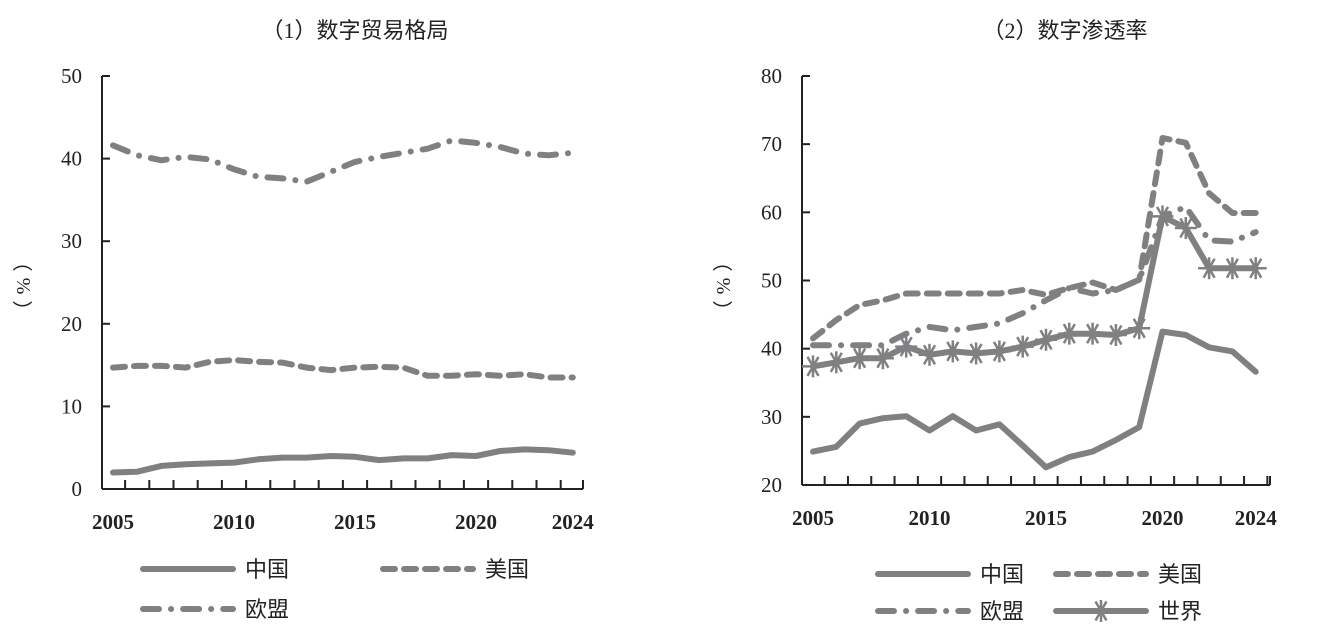 This screenshot has width=1320, height=630. Describe the element at coordinates (71, 406) in the screenshot. I see `y-tick-label: 10` at that location.